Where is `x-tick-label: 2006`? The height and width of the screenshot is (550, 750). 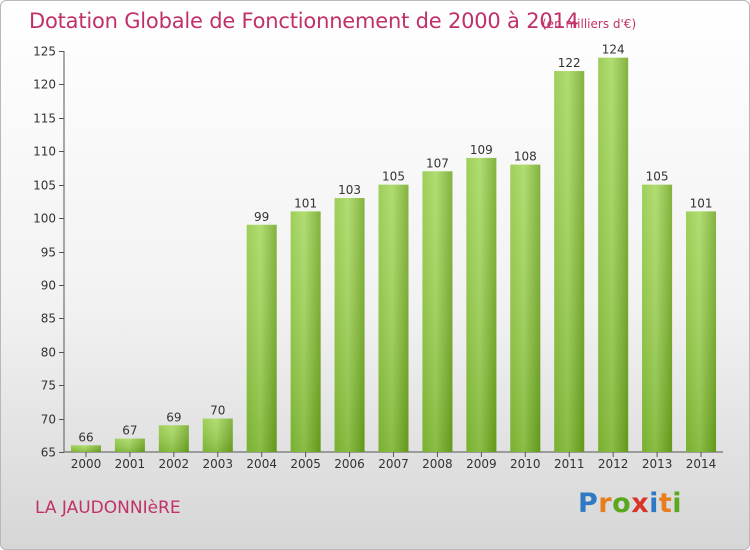 x-tick-label: 2006 is located at coordinates (349, 464).